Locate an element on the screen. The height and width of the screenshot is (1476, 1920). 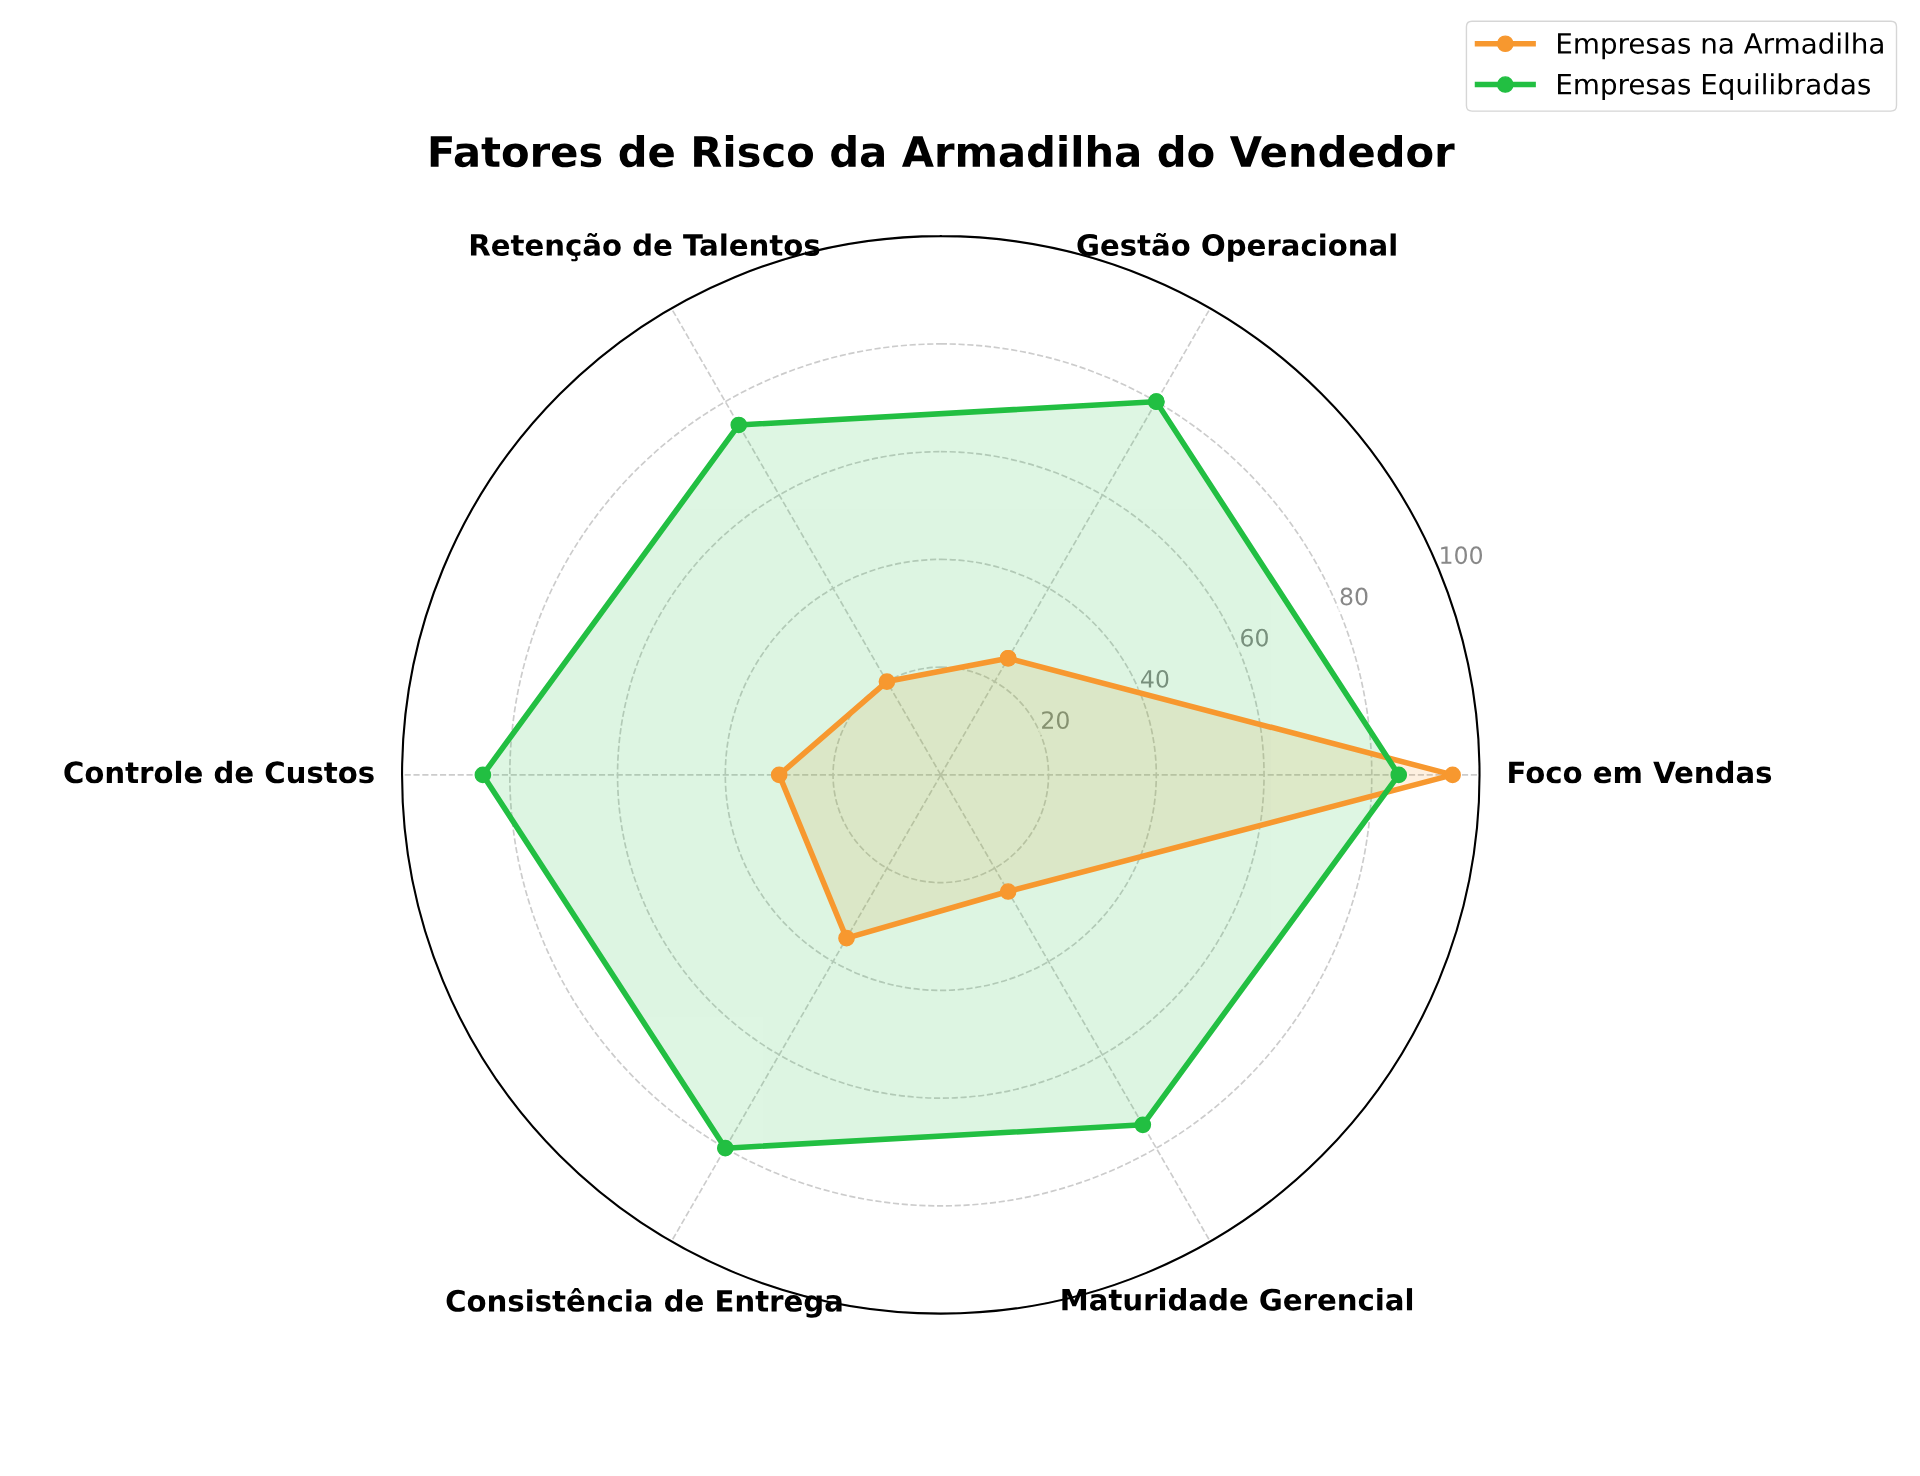
spoke-label: Controle de Custos is located at coordinates (219, 772).